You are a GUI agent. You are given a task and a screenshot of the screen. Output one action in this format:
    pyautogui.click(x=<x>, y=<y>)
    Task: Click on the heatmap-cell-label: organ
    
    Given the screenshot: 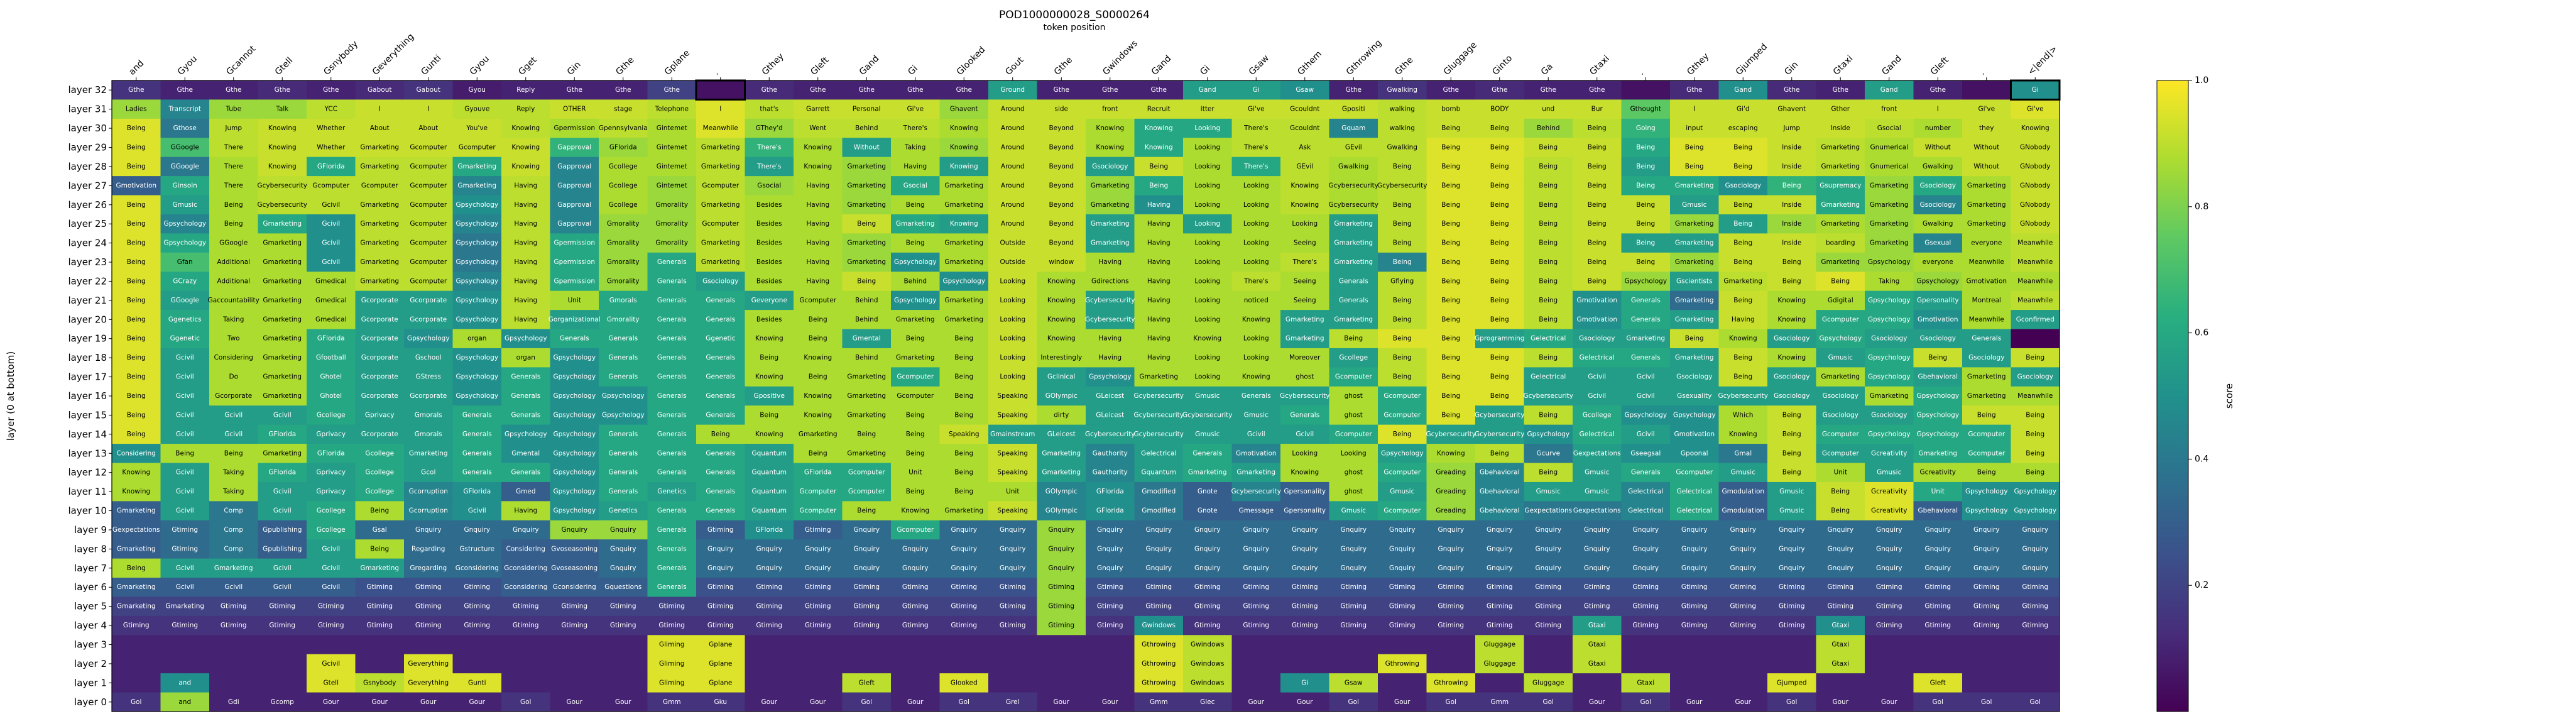 What is the action you would take?
    pyautogui.click(x=525, y=357)
    